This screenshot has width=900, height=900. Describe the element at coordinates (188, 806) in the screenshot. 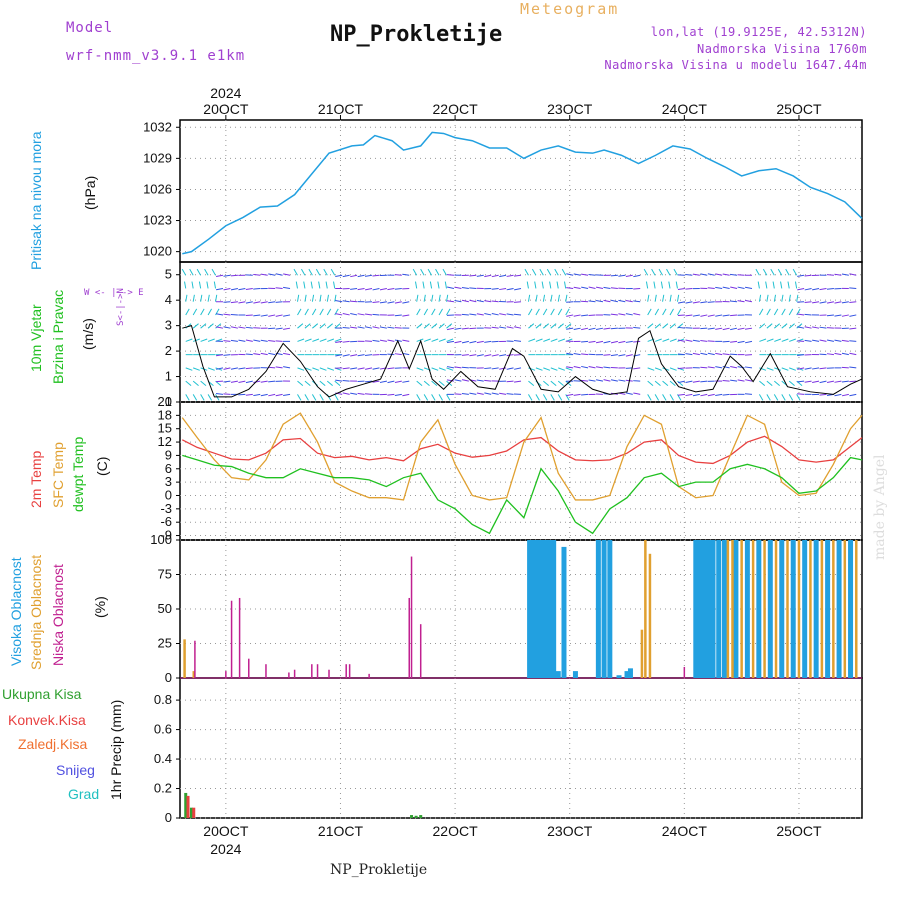

I see `precip-conv-bar` at that location.